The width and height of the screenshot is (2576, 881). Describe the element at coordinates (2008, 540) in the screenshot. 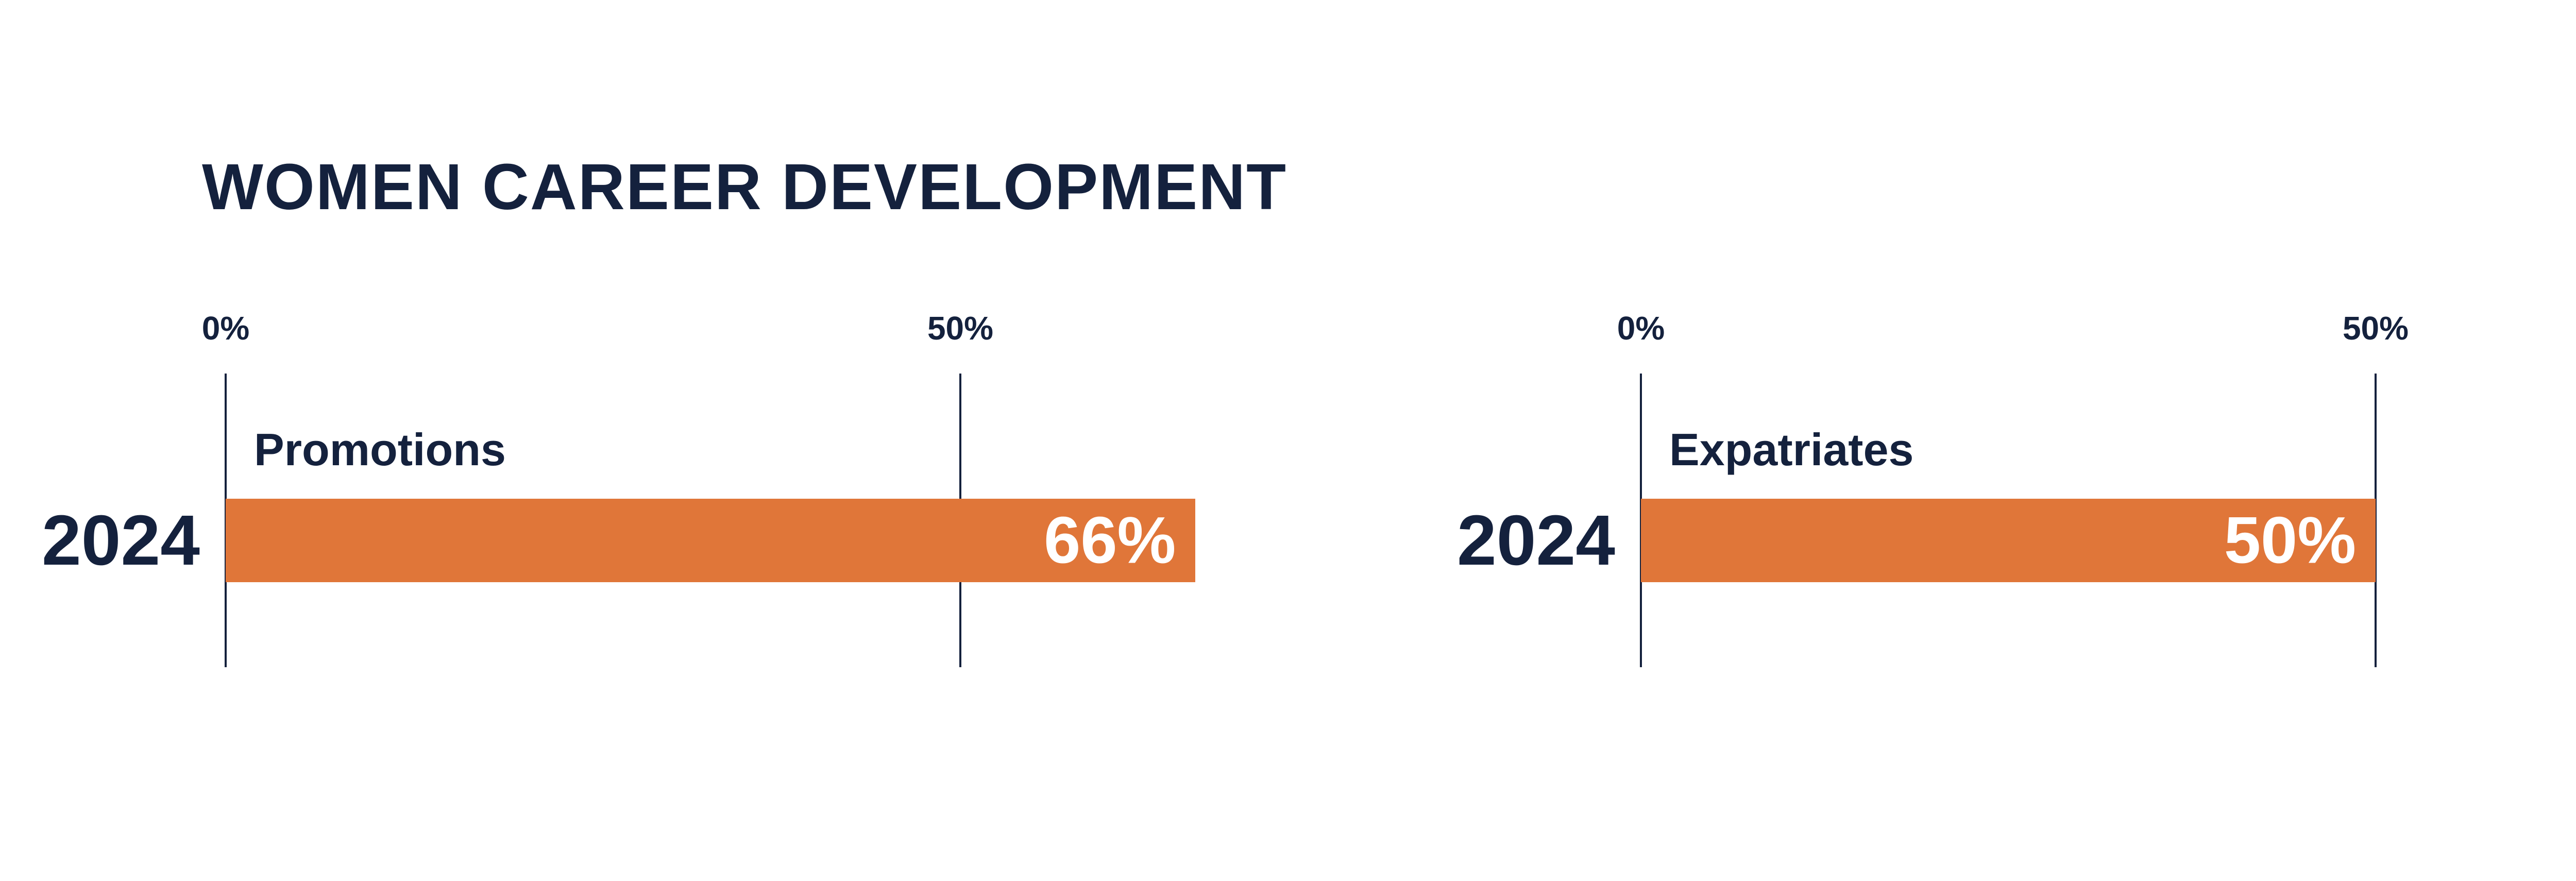

I see `bar-expatriates-2024: 50%` at that location.